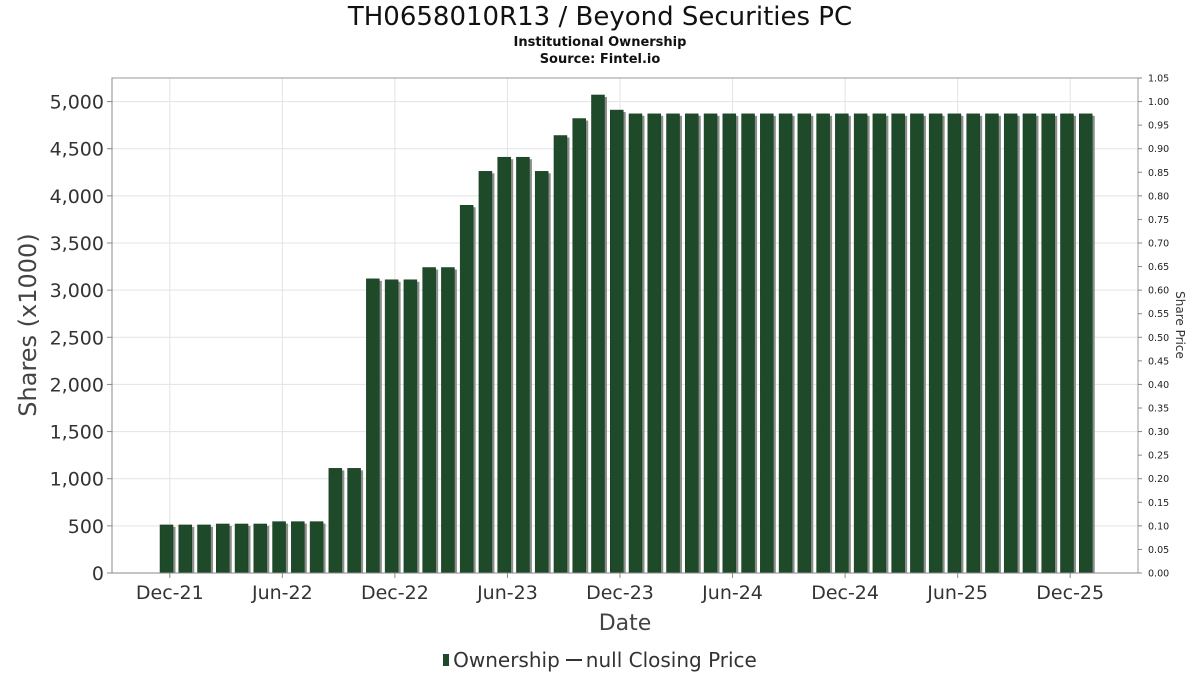 This screenshot has width=1200, height=675. Describe the element at coordinates (600, 17) in the screenshot. I see `chart-title: TH0658010R13 / Beyond Securities PC` at that location.